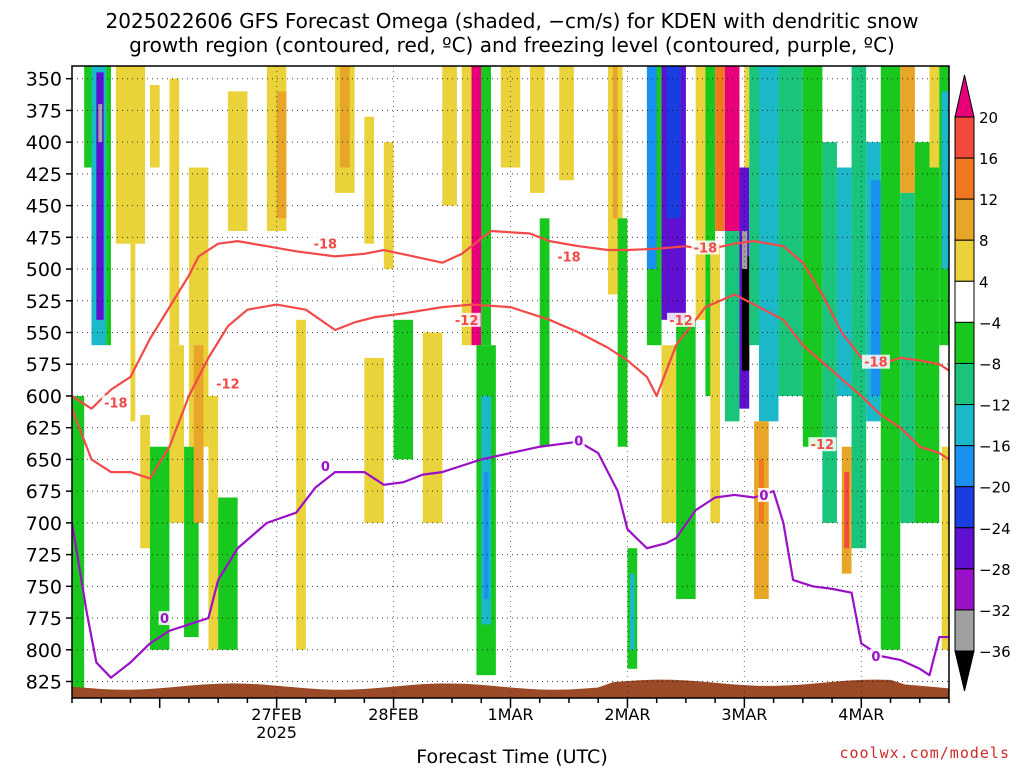 The image size is (1024, 768). I want to click on y-tick-label: 825, so click(44, 683).